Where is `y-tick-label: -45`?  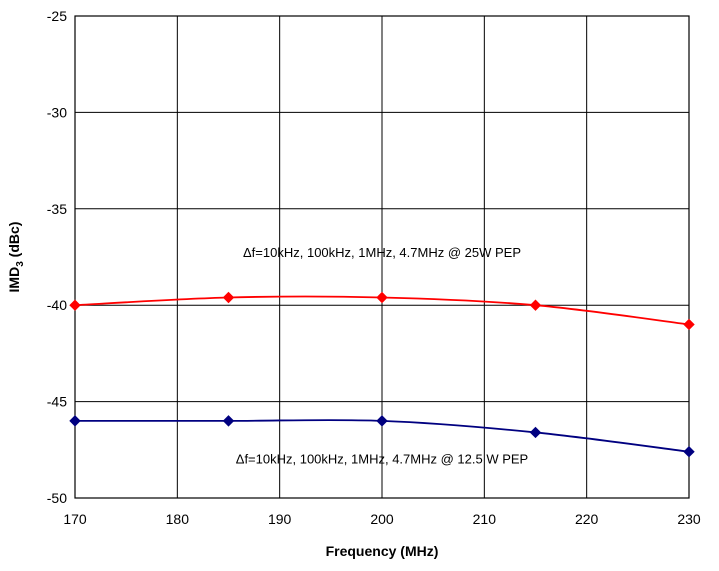 y-tick-label: -45 is located at coordinates (57, 402).